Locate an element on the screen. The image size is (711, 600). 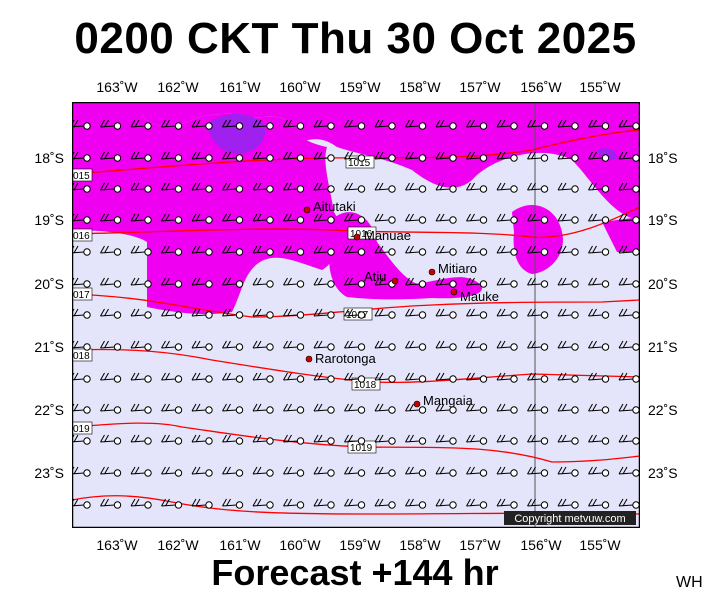
rain-area-east-edge is located at coordinates (621, 234).